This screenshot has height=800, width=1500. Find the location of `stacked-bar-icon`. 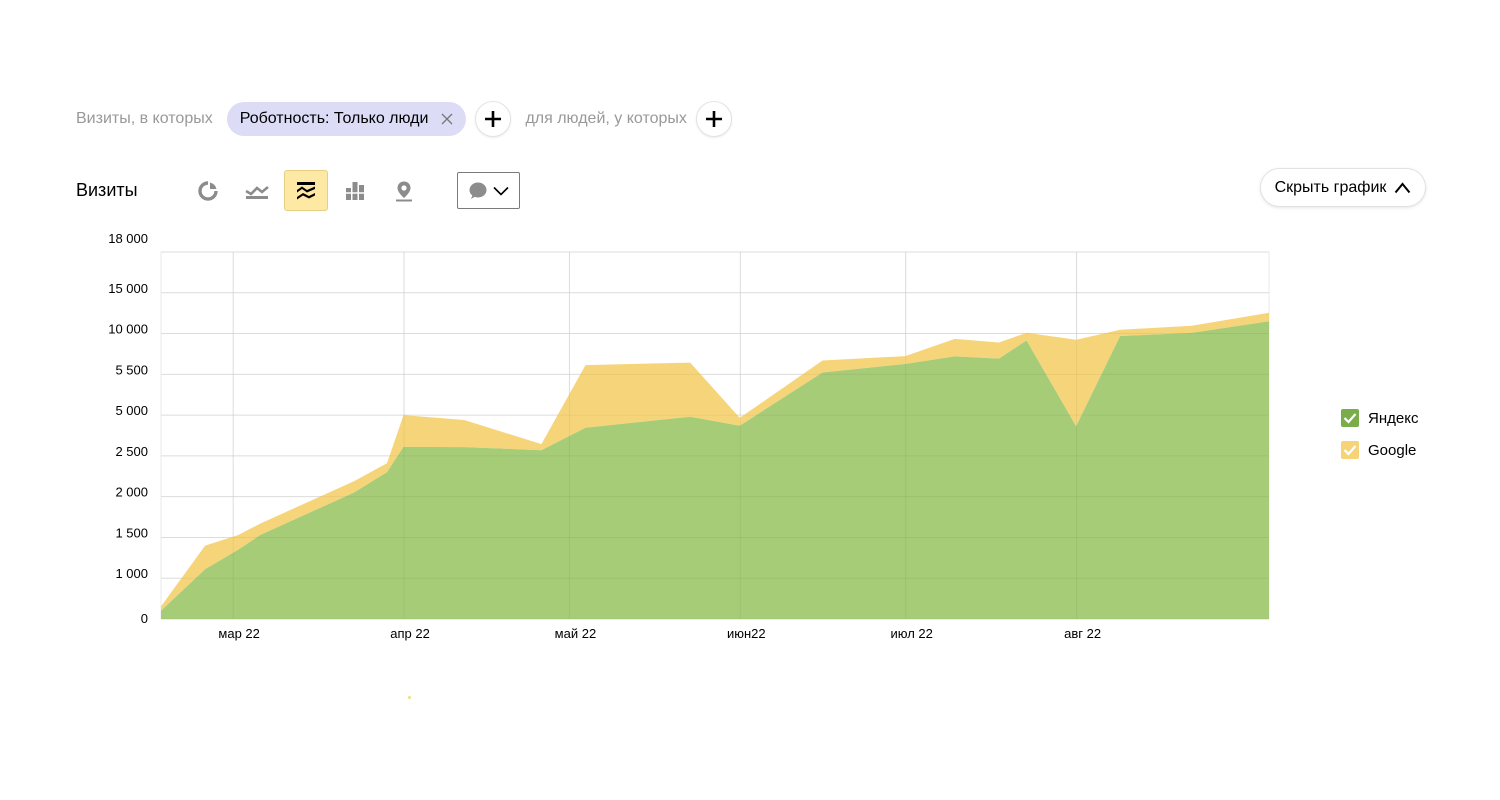

stacked-bar-icon is located at coordinates (355, 190).